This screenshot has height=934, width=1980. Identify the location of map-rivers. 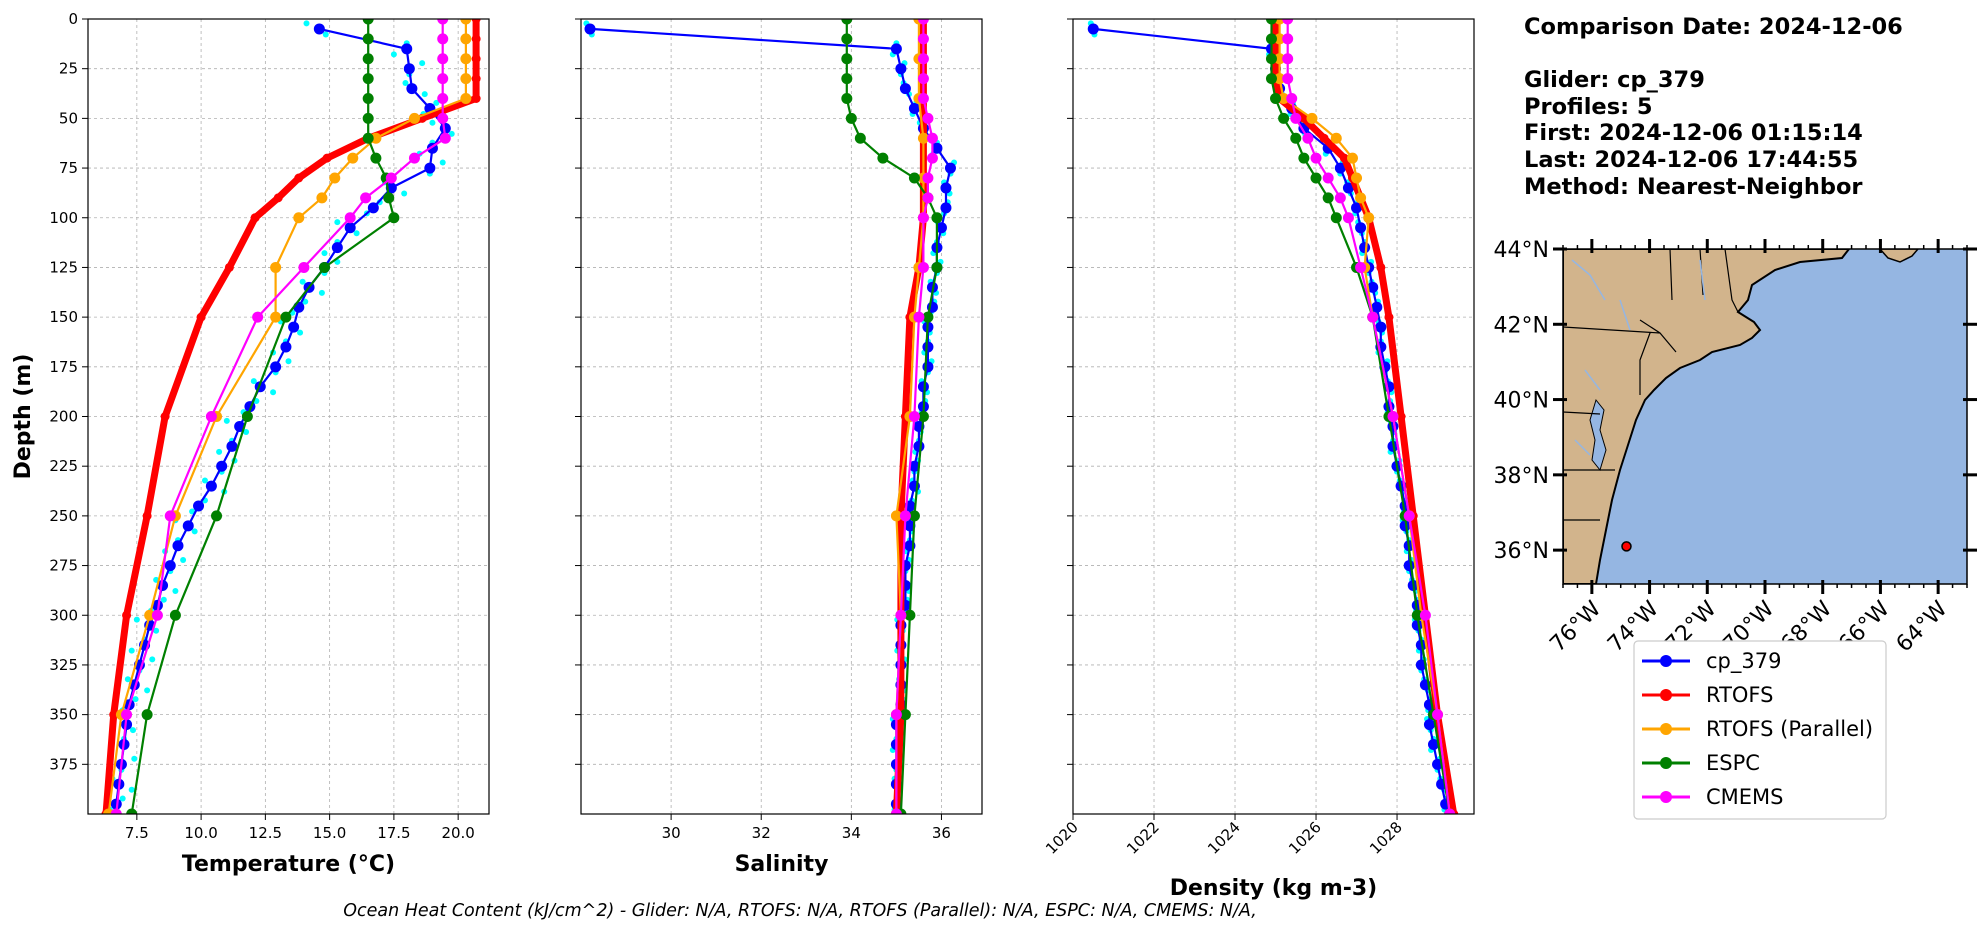
(1638, 357).